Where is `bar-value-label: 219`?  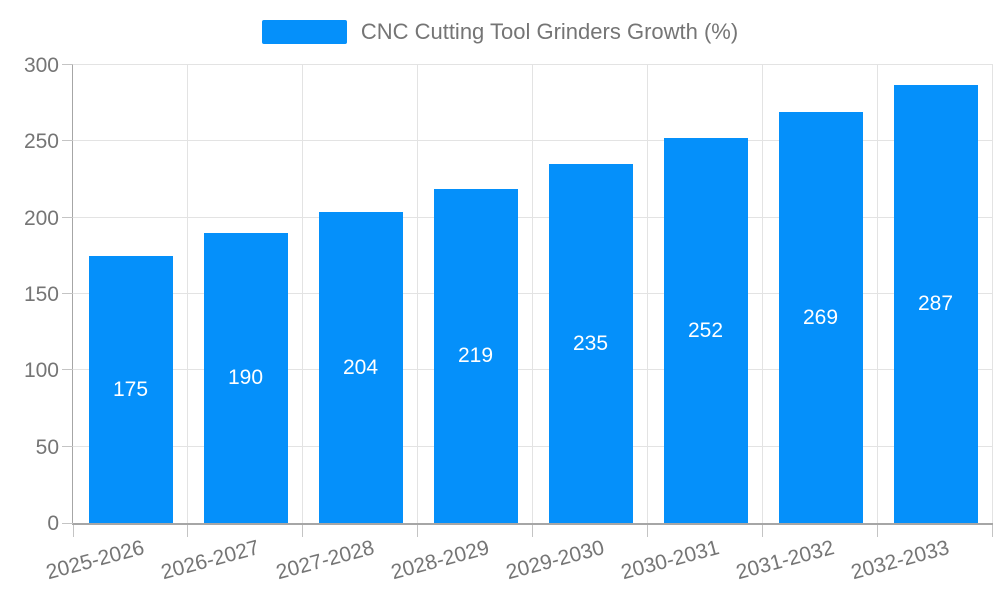
bar-value-label: 219 is located at coordinates (475, 356).